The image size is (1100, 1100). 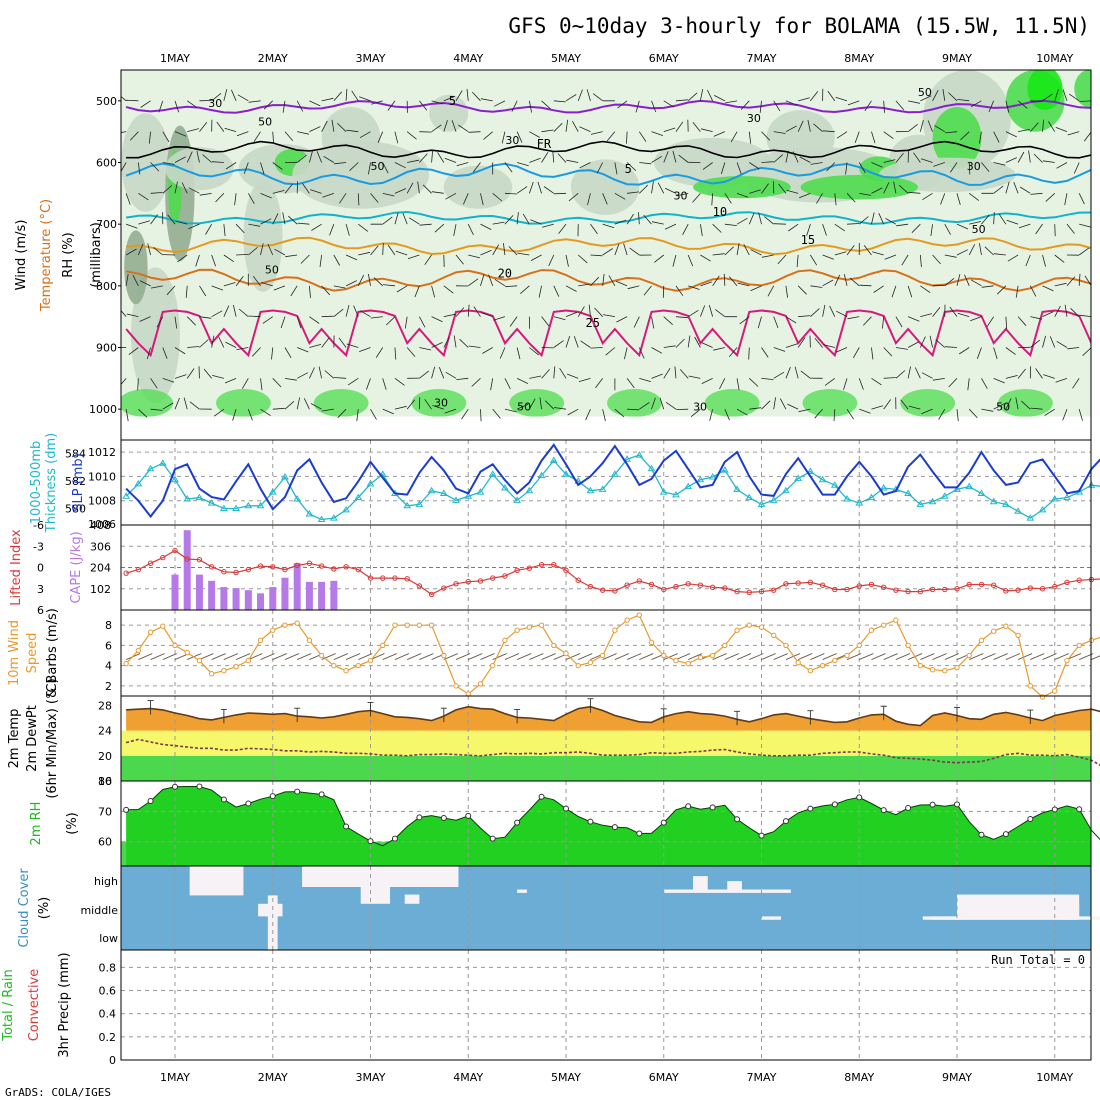 What do you see at coordinates (544, 144) in the screenshot?
I see `isotherm-label: FR` at bounding box center [544, 144].